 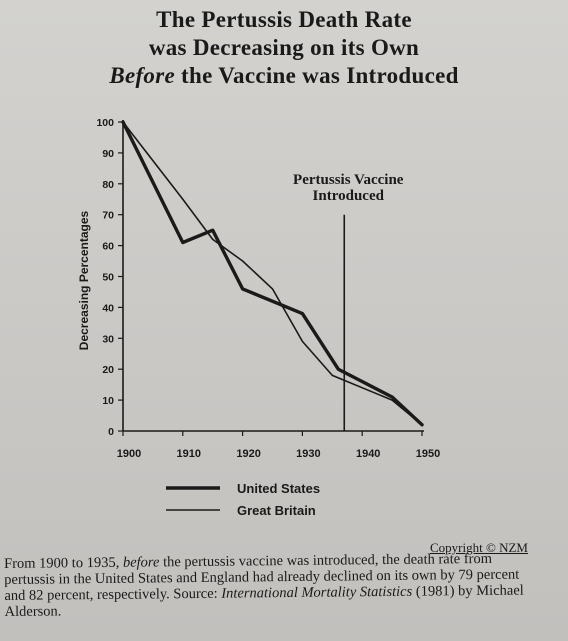 I want to click on x-tick-label: 1940, so click(x=368, y=454).